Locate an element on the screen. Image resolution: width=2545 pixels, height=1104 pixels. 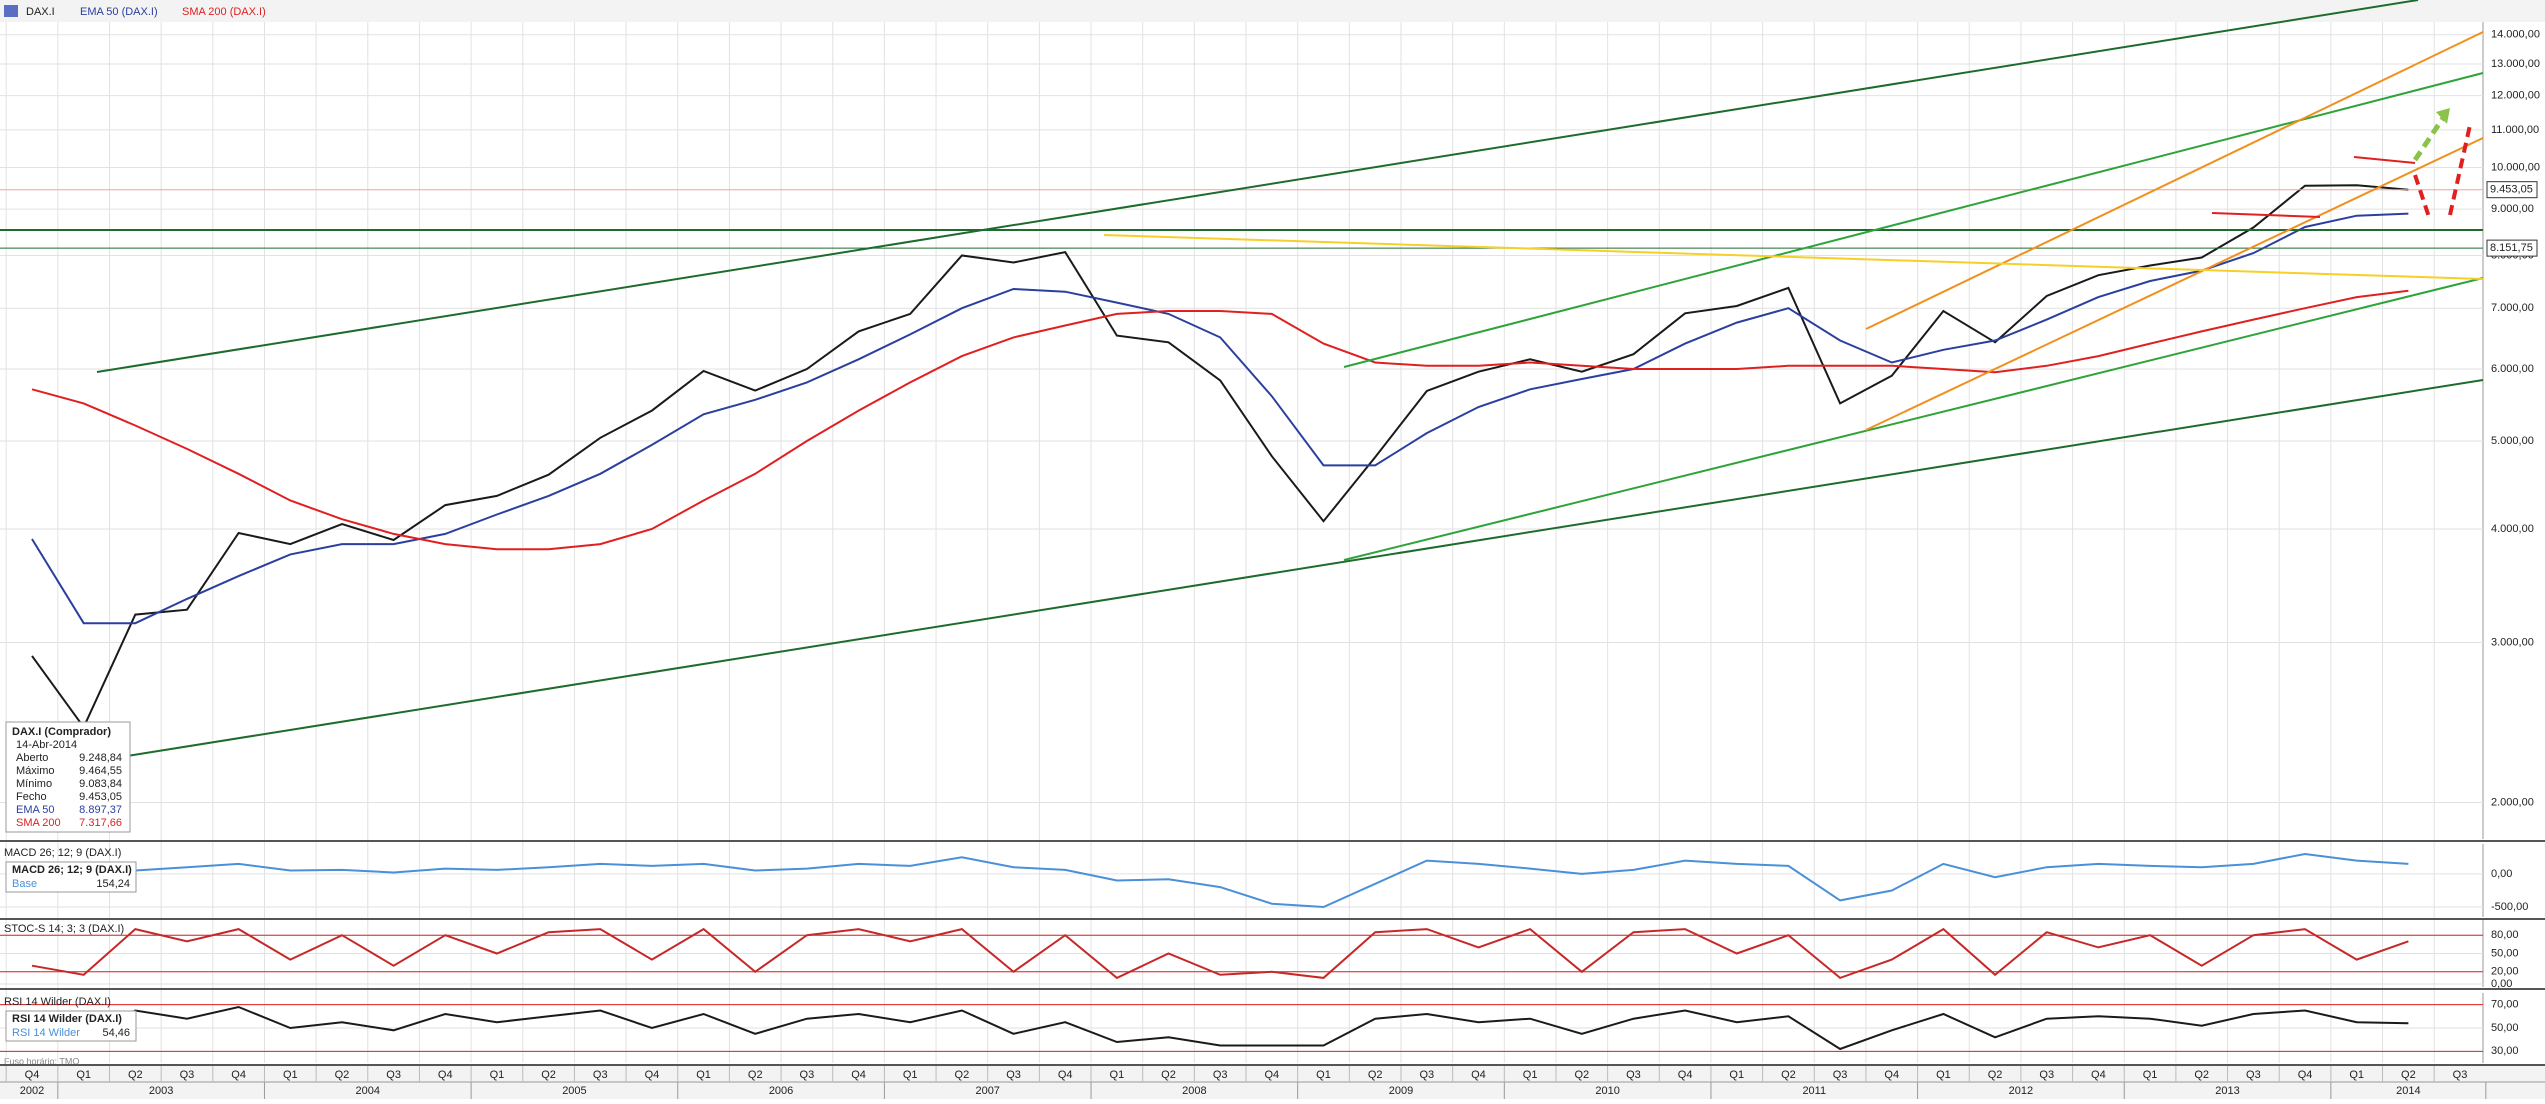
year-label: 2013 is located at coordinates (2227, 1091).